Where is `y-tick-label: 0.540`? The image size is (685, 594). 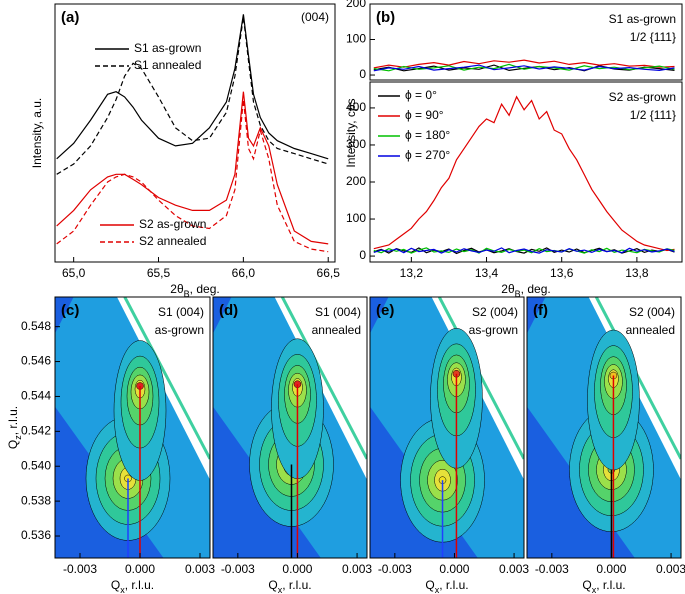
y-tick-label: 0.540 is located at coordinates (36, 465).